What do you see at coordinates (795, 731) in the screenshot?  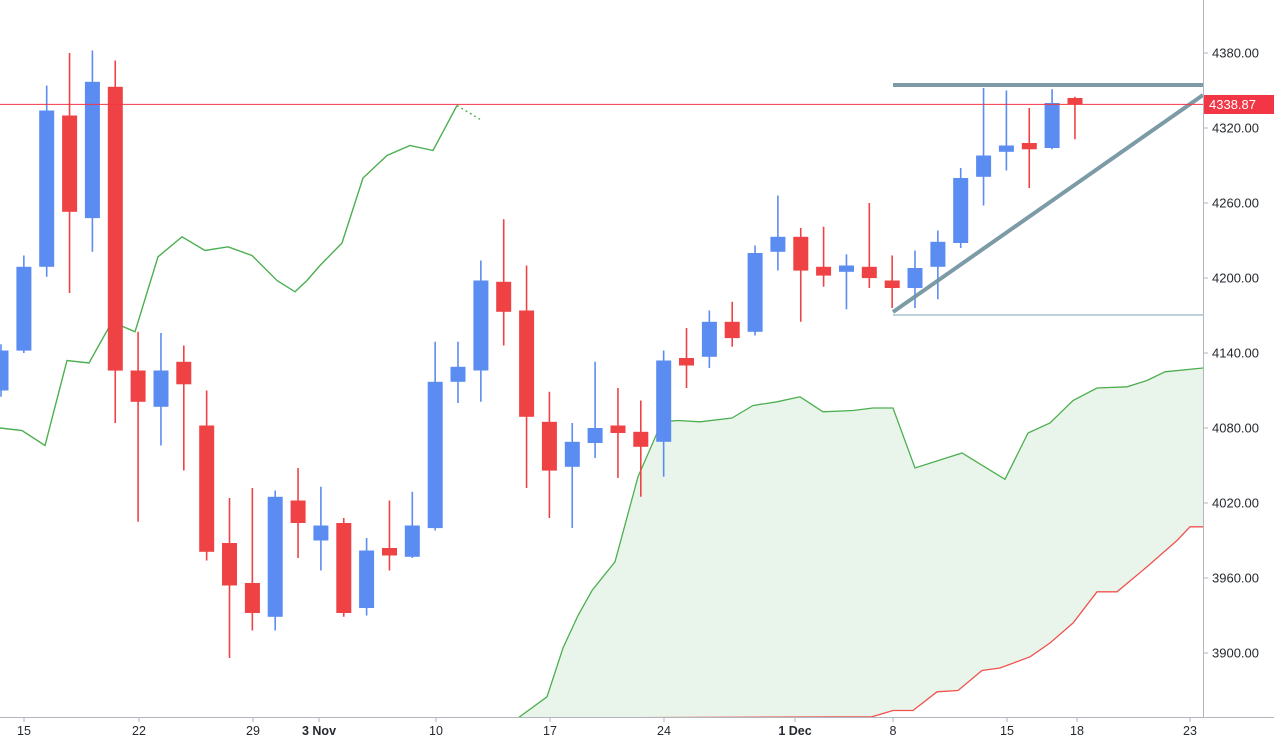 I see `x-axis-label: 1 Dec` at bounding box center [795, 731].